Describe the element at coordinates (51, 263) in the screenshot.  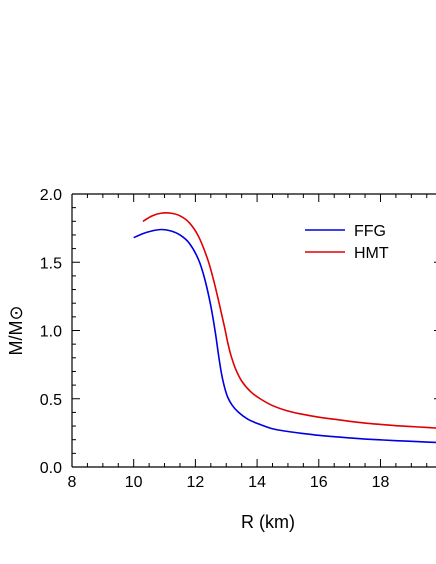
I see `y-tick-label: 1.5` at that location.